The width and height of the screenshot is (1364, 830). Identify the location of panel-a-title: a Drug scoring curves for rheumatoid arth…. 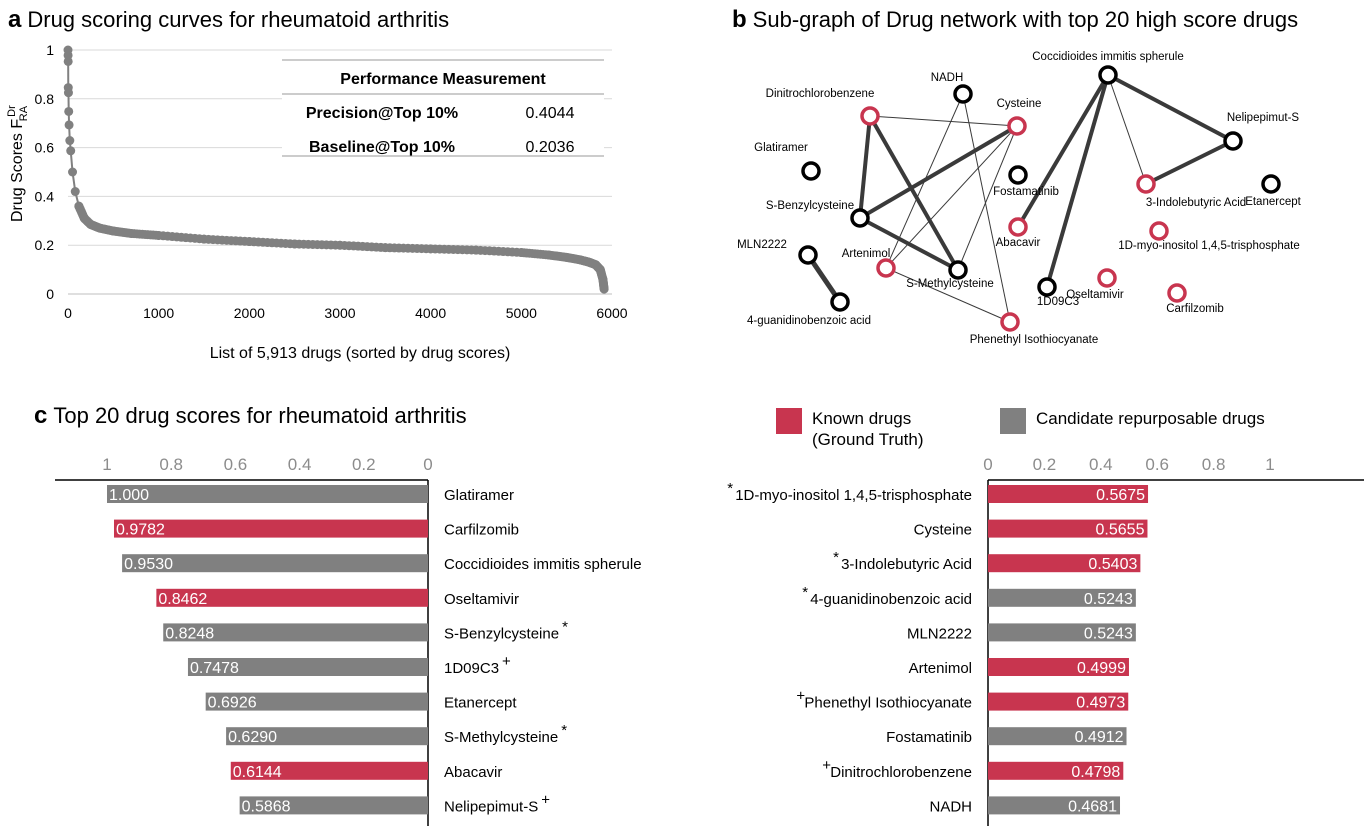
(228, 20).